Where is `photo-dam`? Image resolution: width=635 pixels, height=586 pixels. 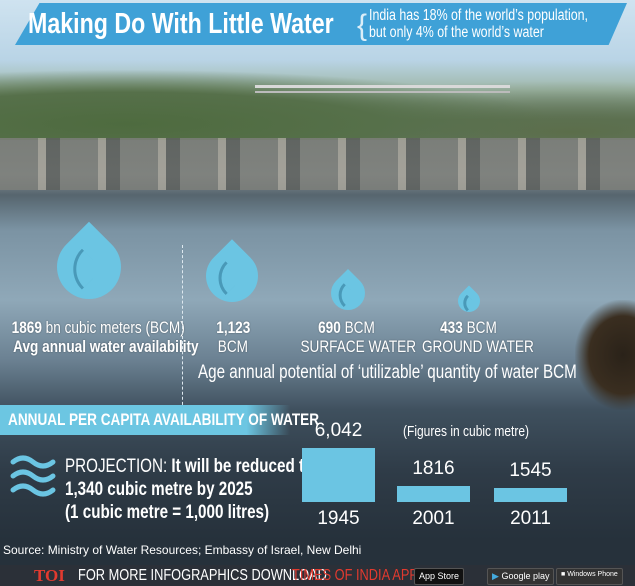 photo-dam is located at coordinates (317, 164).